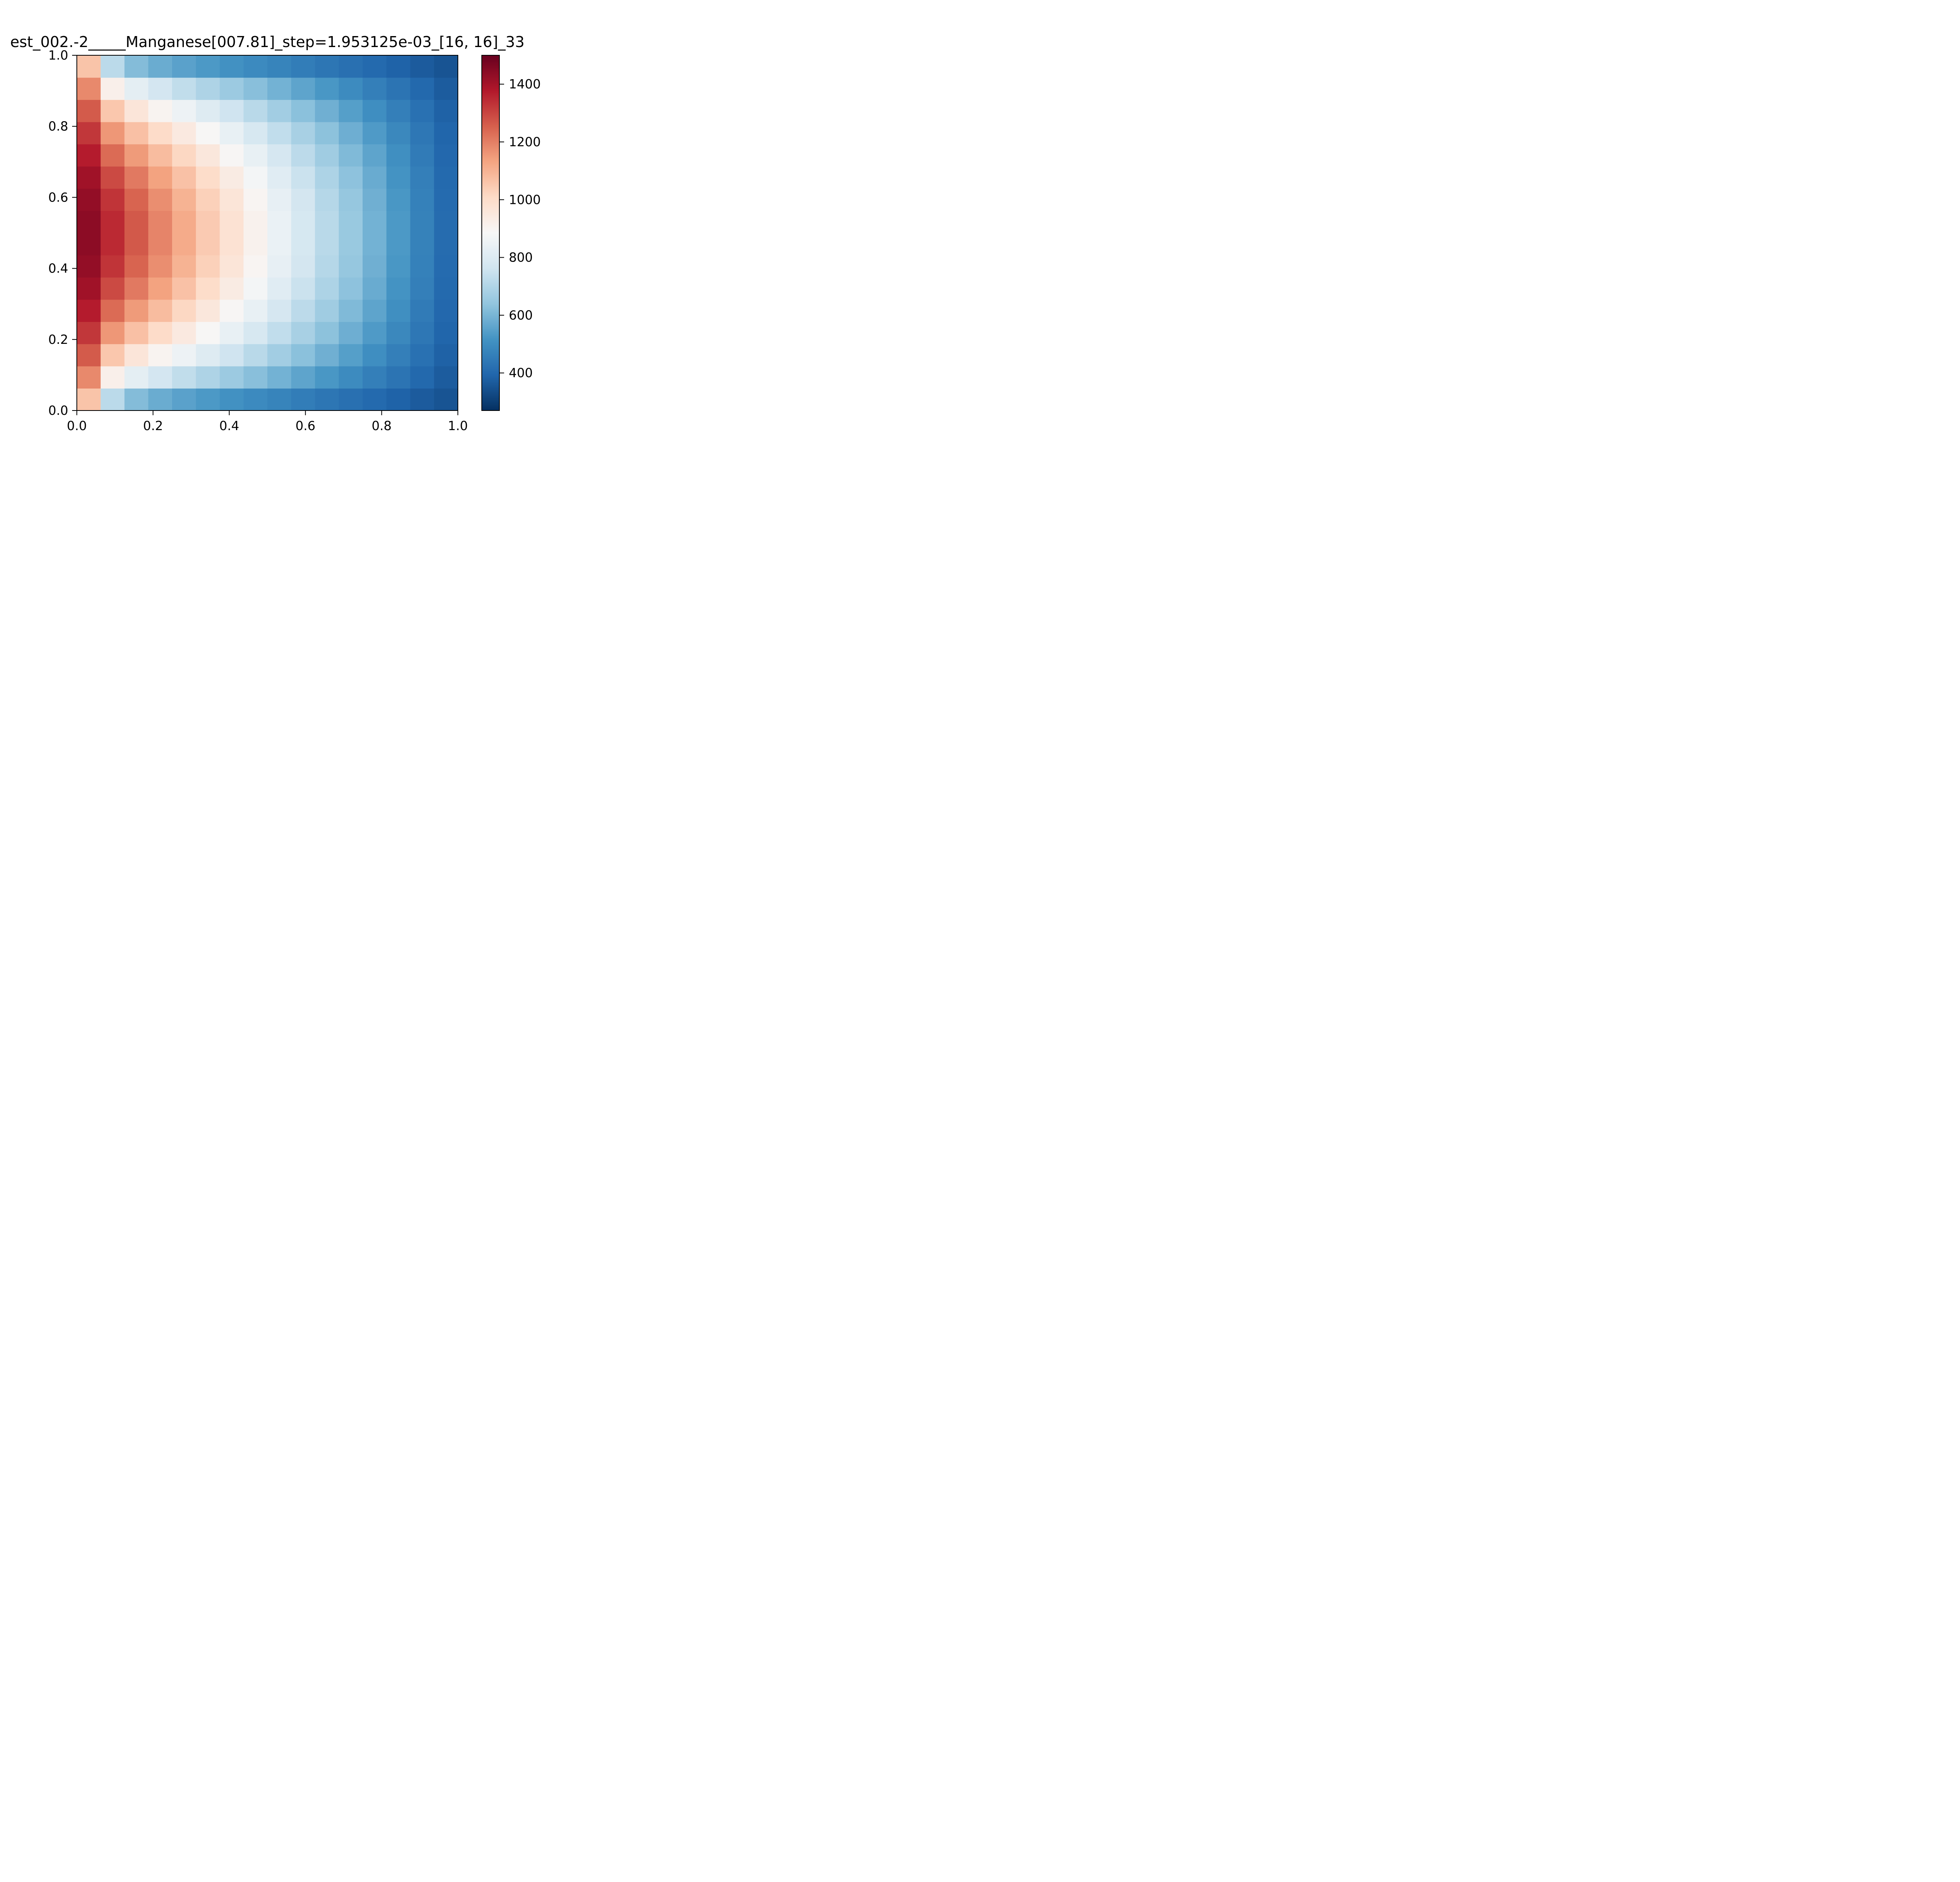 The image size is (1960, 1882). I want to click on colorbar-tick-label: 400, so click(521, 372).